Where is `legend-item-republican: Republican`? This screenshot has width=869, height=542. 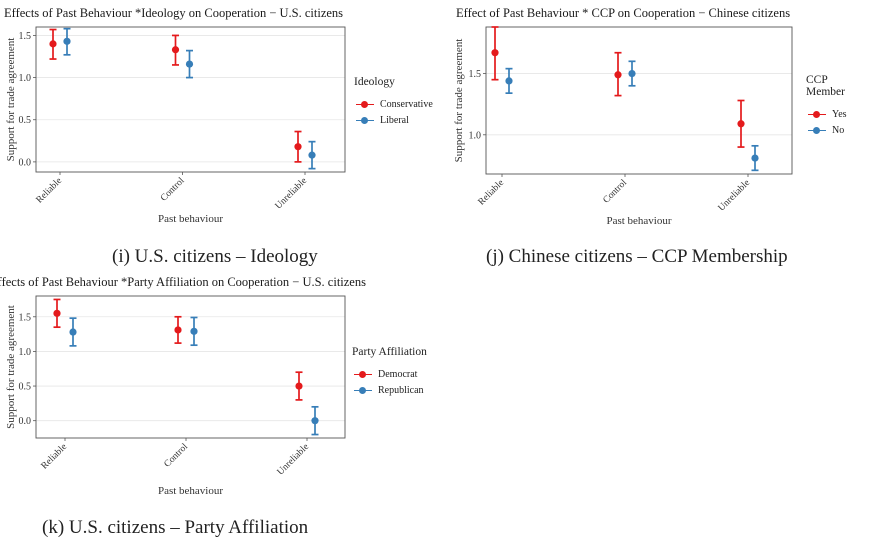 legend-item-republican: Republican is located at coordinates (389, 390).